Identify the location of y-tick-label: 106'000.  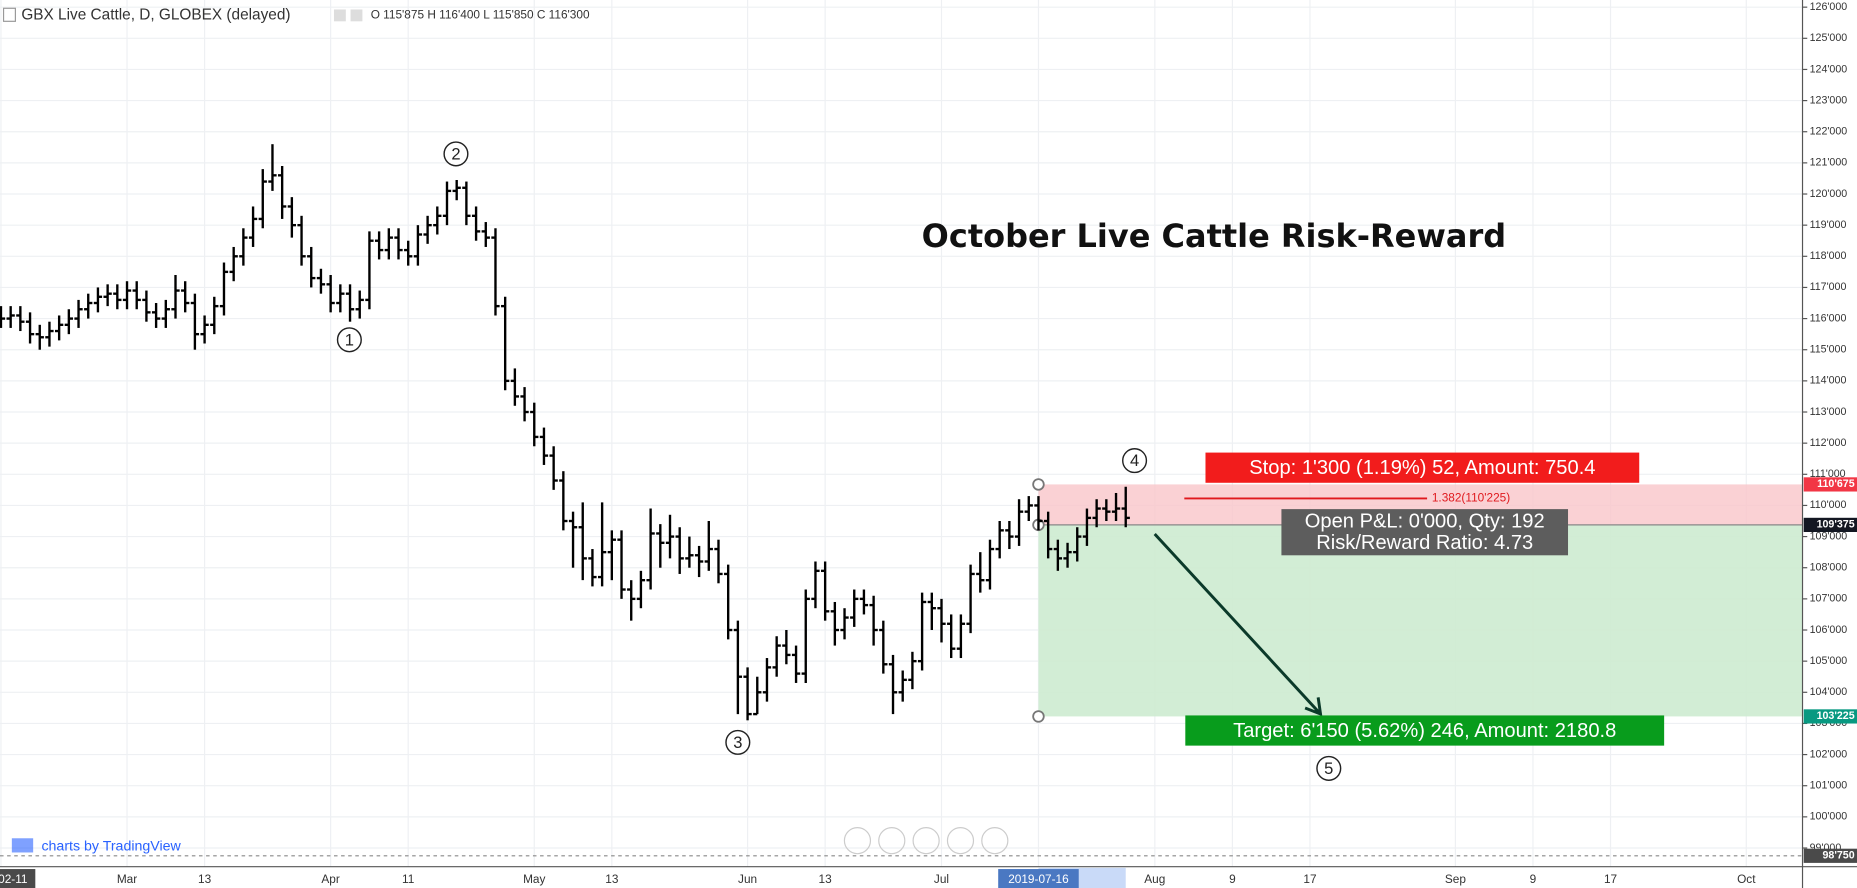
(1829, 630).